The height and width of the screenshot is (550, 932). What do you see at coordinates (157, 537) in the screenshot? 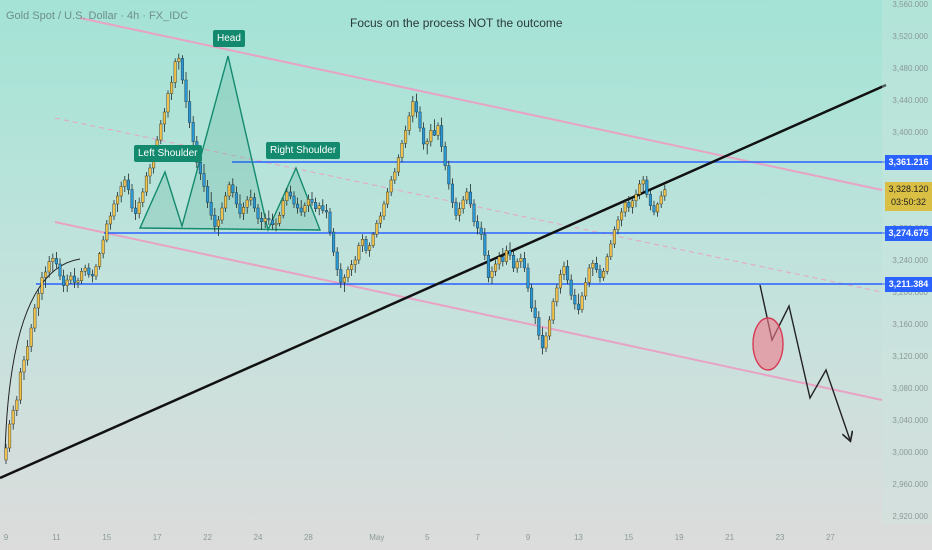
I see `time-tick-label: 17` at bounding box center [157, 537].